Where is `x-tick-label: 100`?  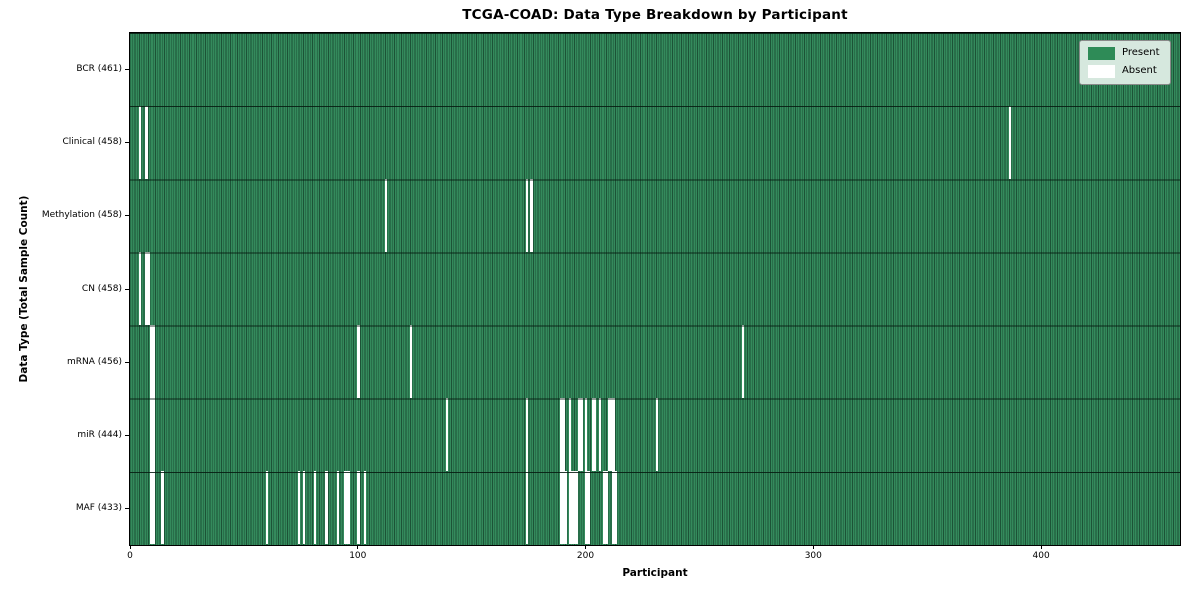
x-tick-label: 100 is located at coordinates (358, 556).